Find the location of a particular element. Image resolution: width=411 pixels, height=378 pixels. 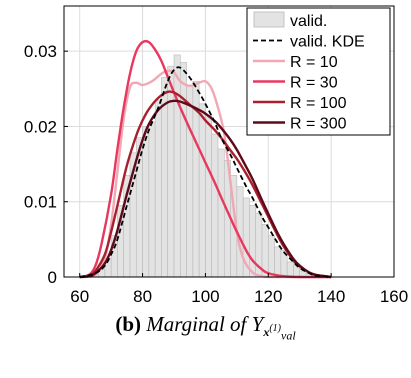

y-tick-label: 0 is located at coordinates (52, 277).